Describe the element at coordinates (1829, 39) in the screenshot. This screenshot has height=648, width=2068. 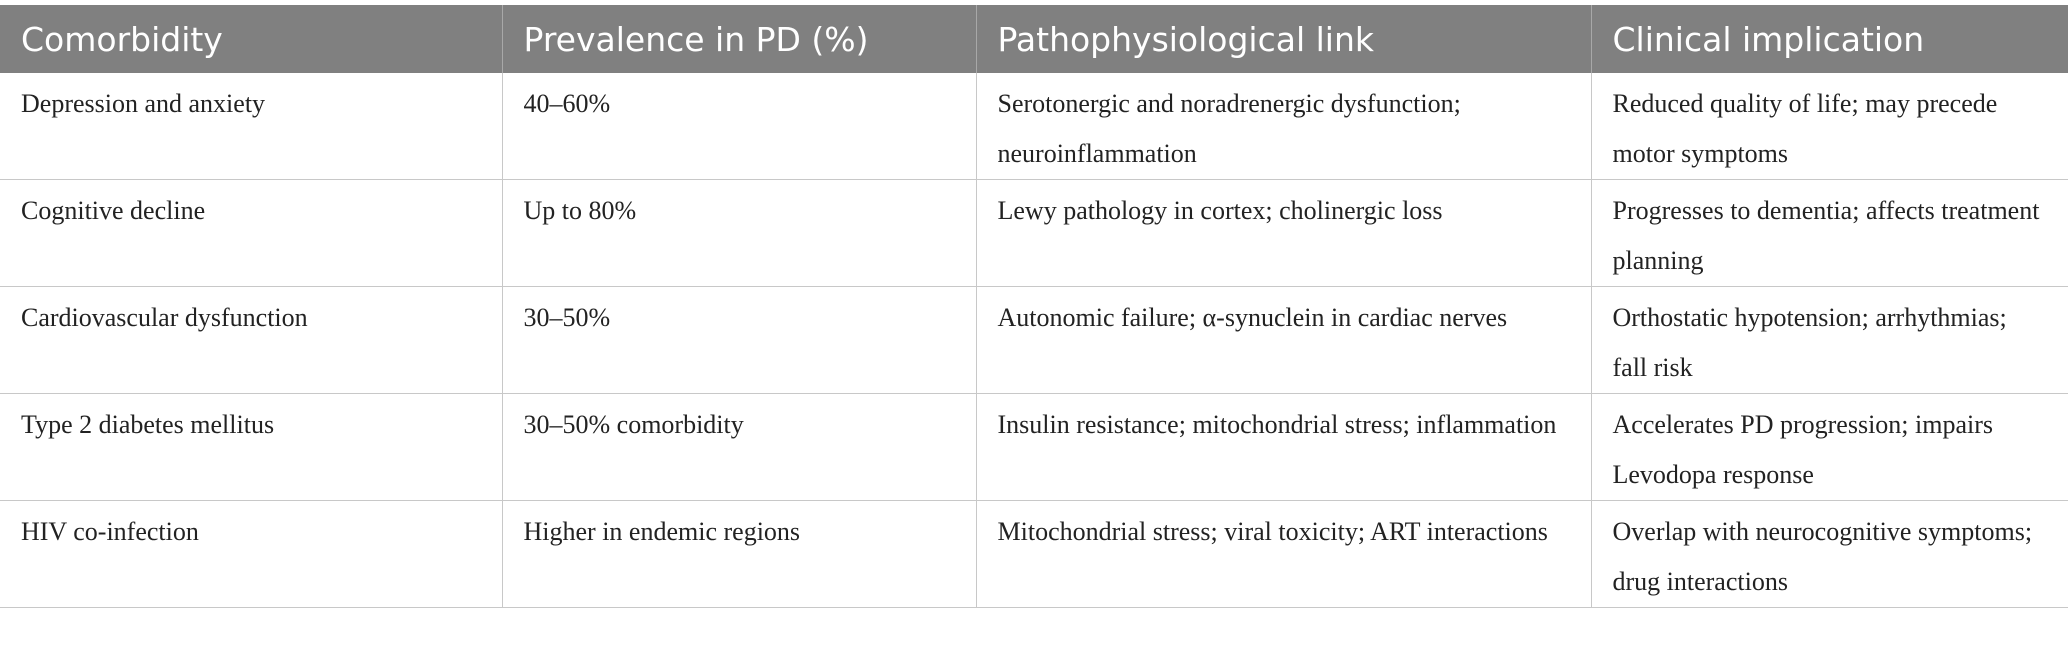
I see `header-cell: Clinical implication` at that location.